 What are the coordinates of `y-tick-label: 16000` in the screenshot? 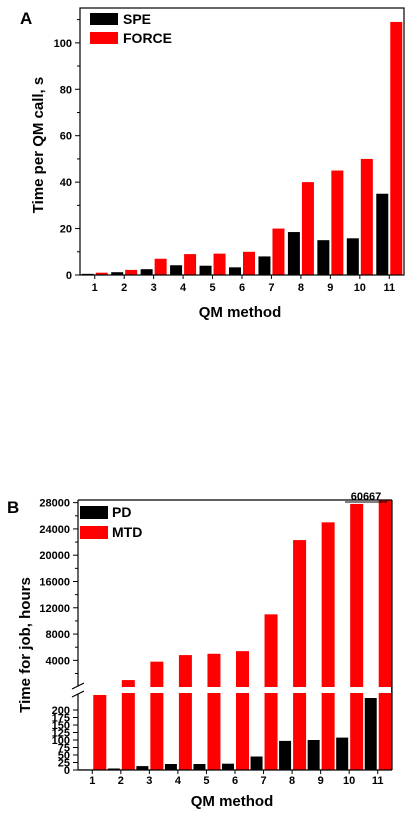 It's located at (54, 582).